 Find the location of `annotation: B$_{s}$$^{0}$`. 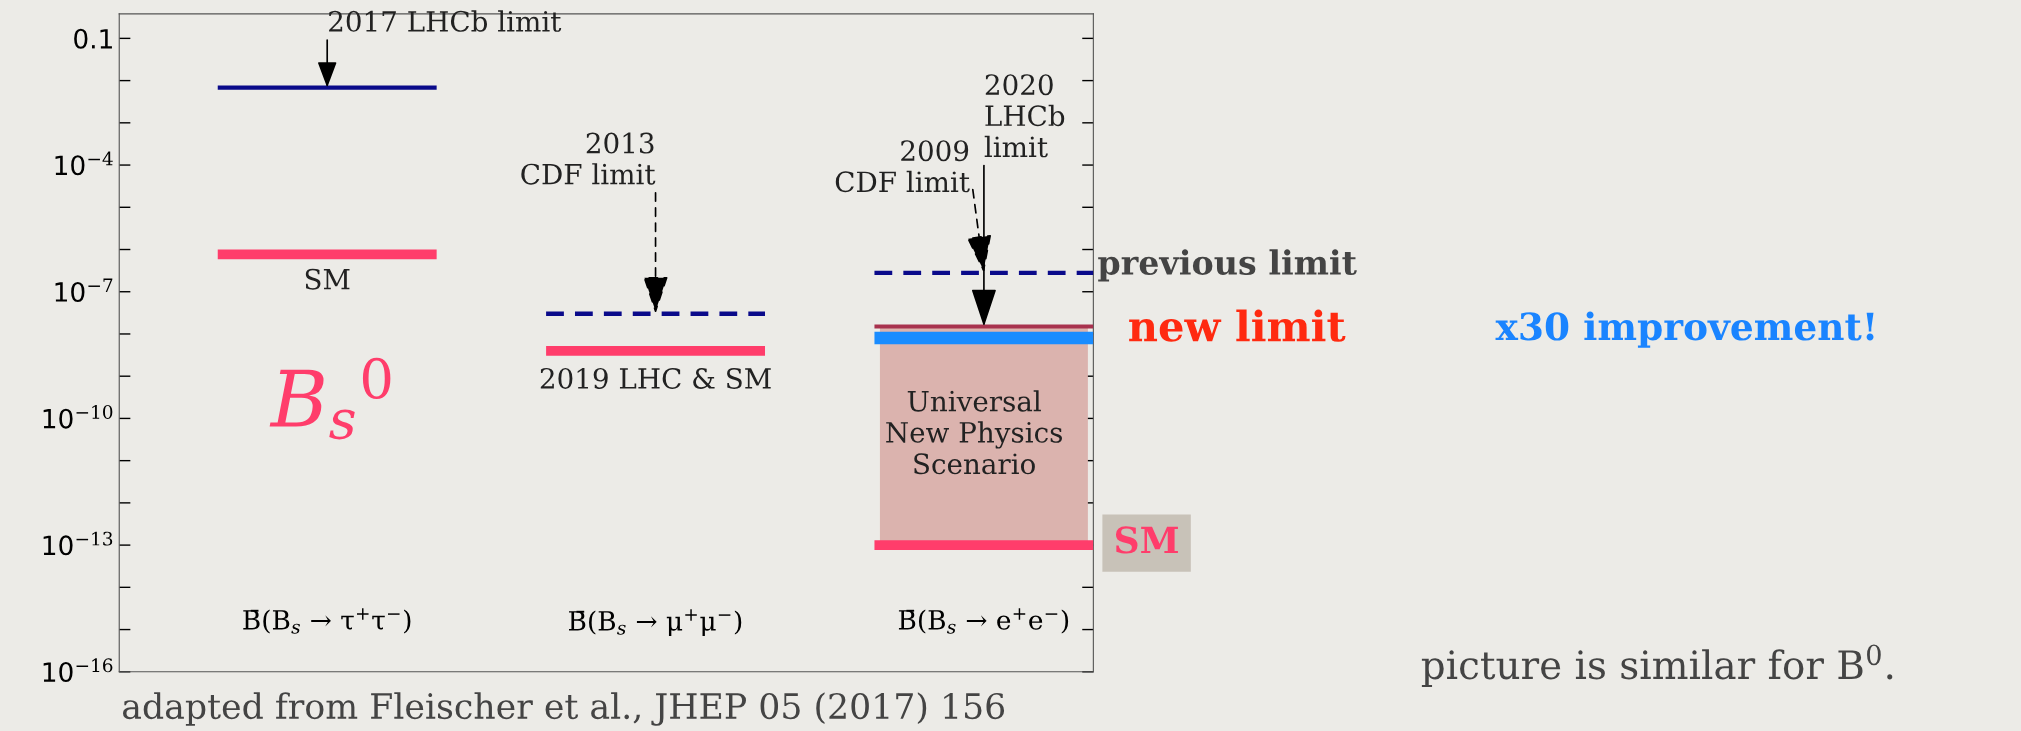

annotation: B$_{s}$$^{0}$ is located at coordinates (330, 398).